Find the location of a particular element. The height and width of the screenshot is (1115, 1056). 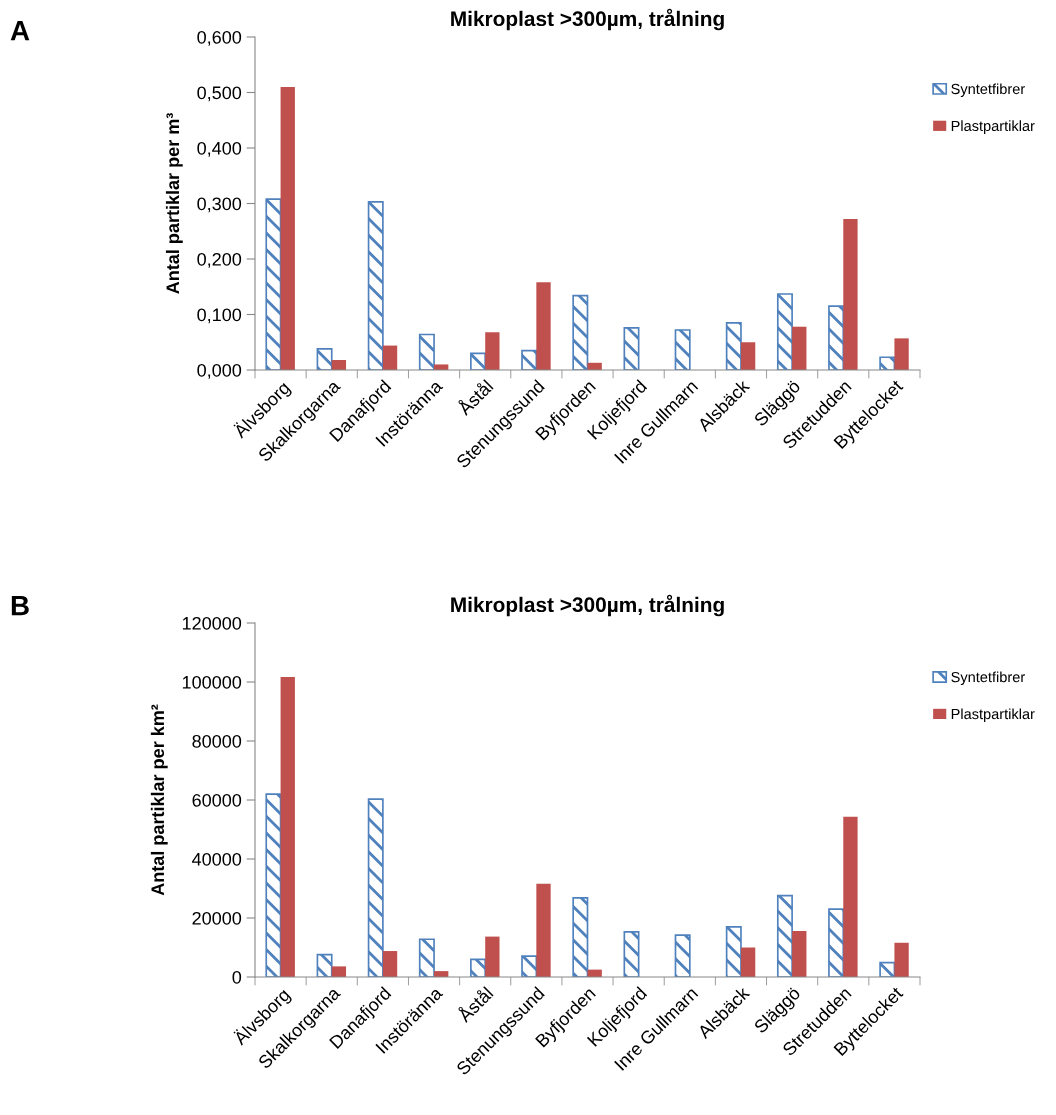

text: A is located at coordinates (20, 31).